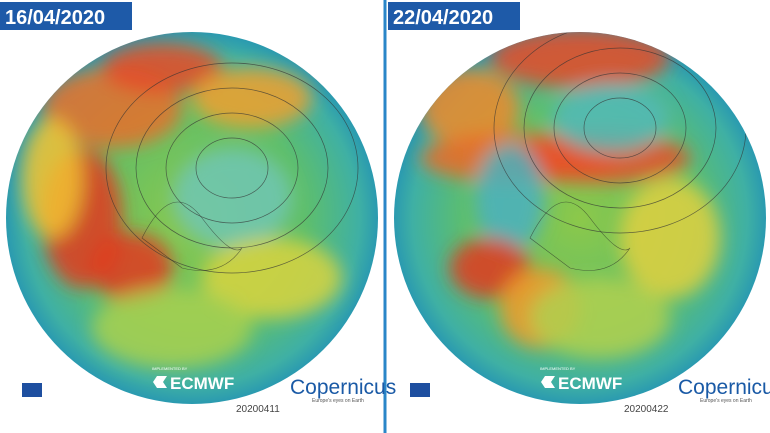  I want to click on date-label: 22/04/2020, so click(443, 18).